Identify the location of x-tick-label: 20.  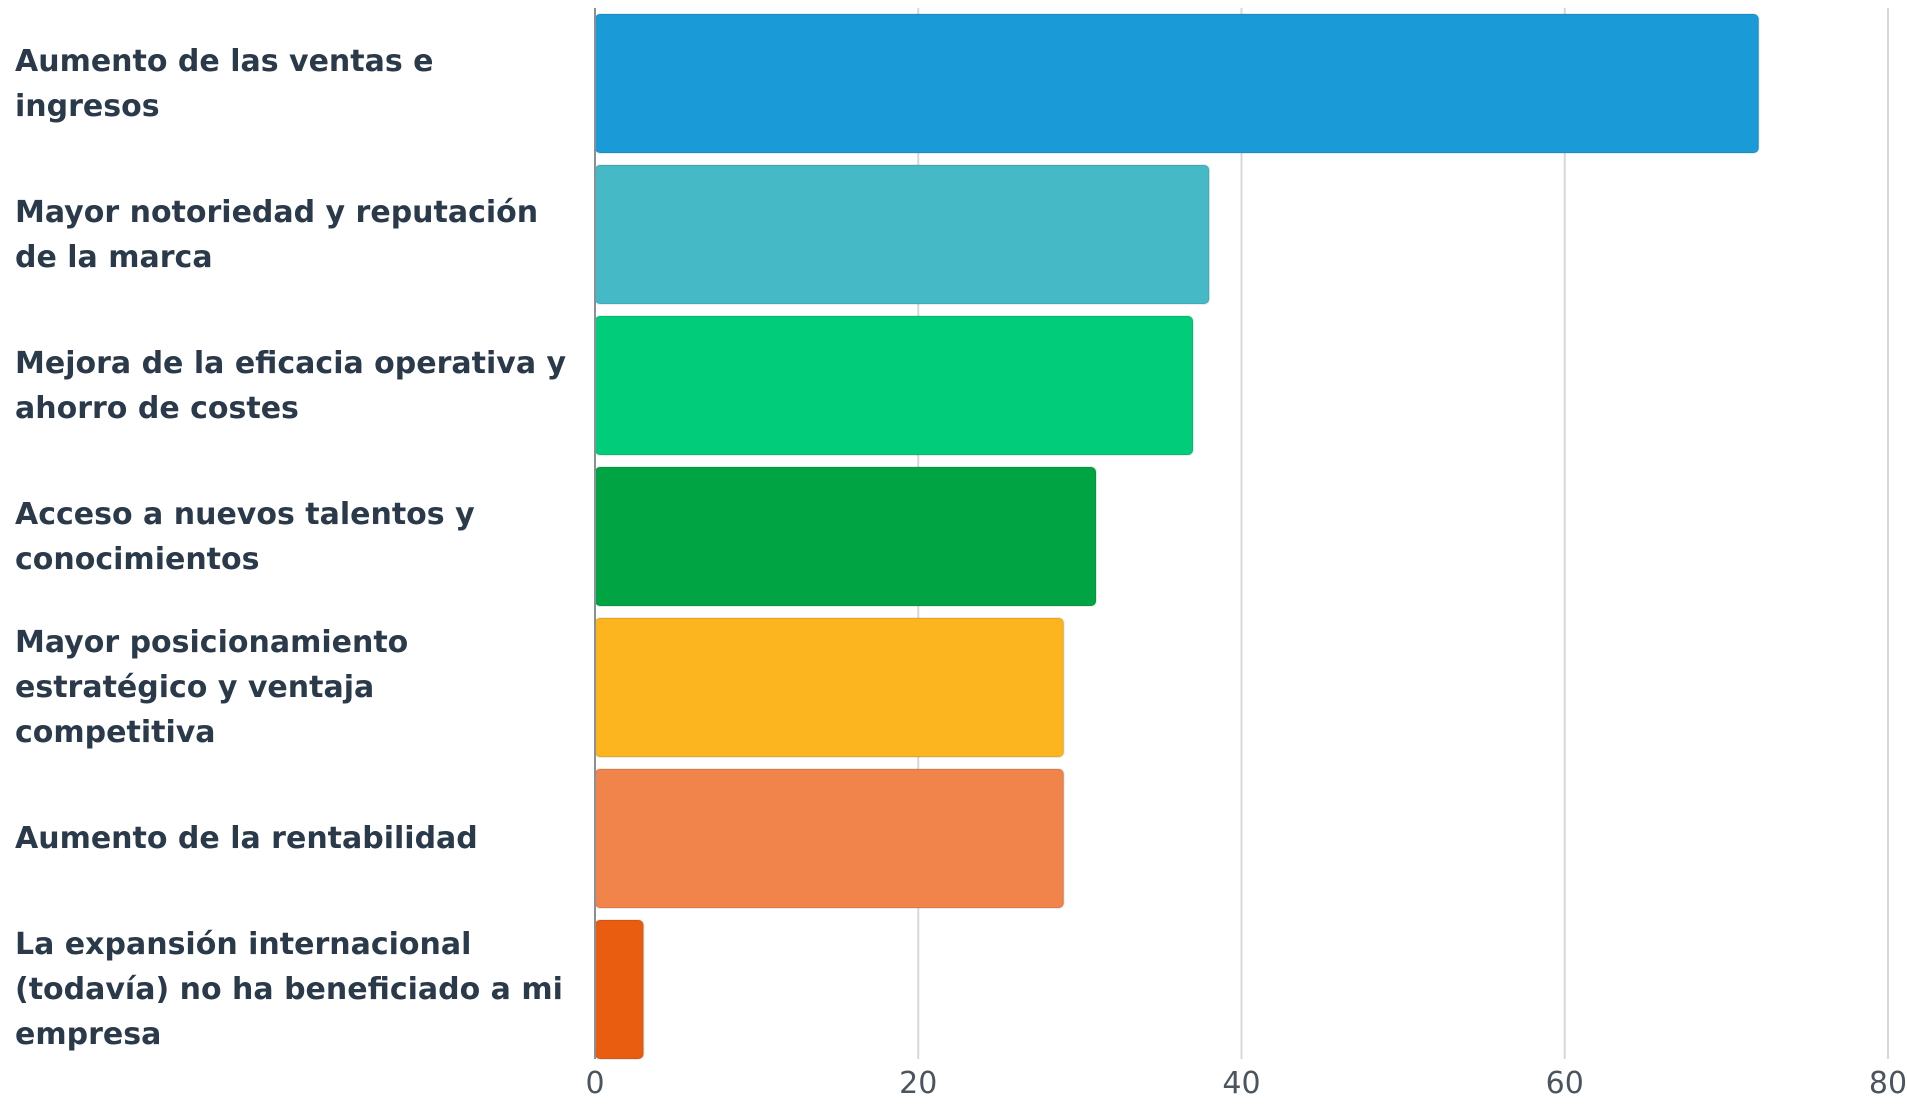
(918, 1083).